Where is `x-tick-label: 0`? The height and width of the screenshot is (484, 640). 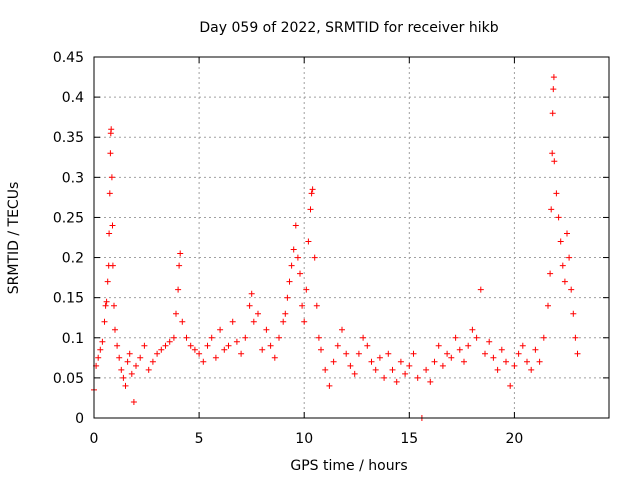
x-tick-label: 0 is located at coordinates (94, 439).